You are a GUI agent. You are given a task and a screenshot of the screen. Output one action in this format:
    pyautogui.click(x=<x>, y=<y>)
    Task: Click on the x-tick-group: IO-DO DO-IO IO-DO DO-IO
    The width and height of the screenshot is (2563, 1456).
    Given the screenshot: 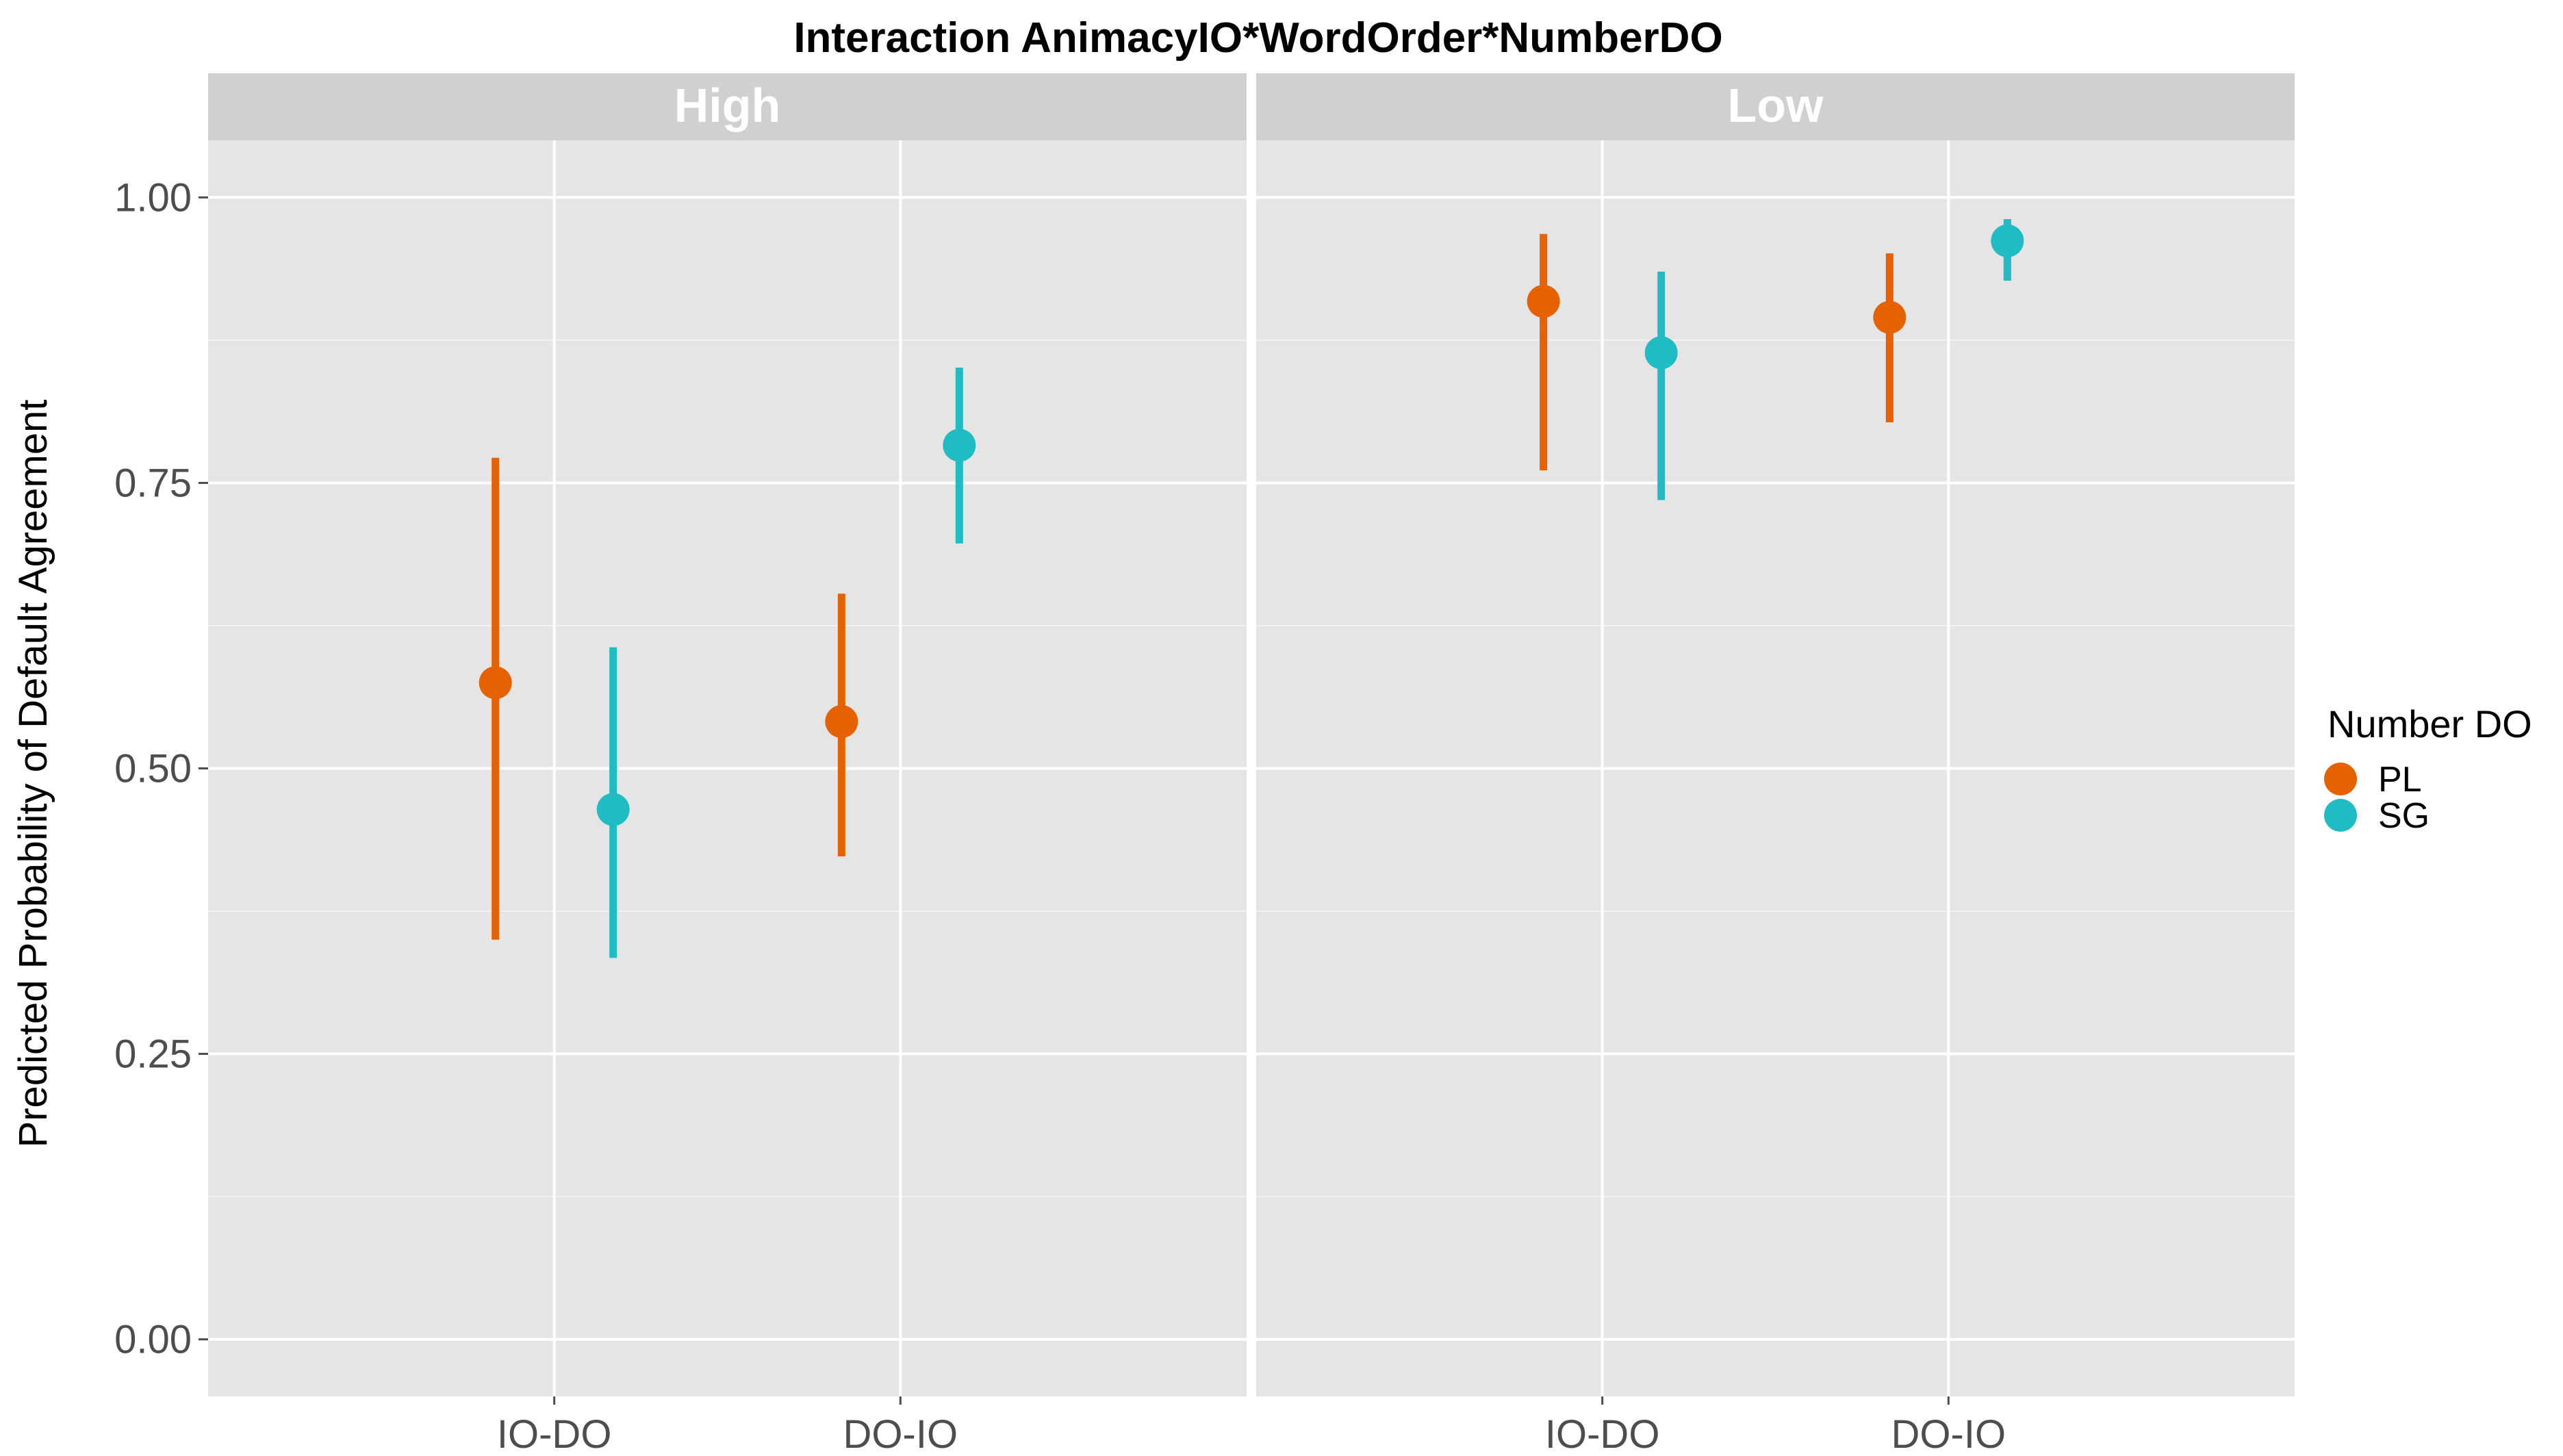 What is the action you would take?
    pyautogui.click(x=1251, y=1426)
    